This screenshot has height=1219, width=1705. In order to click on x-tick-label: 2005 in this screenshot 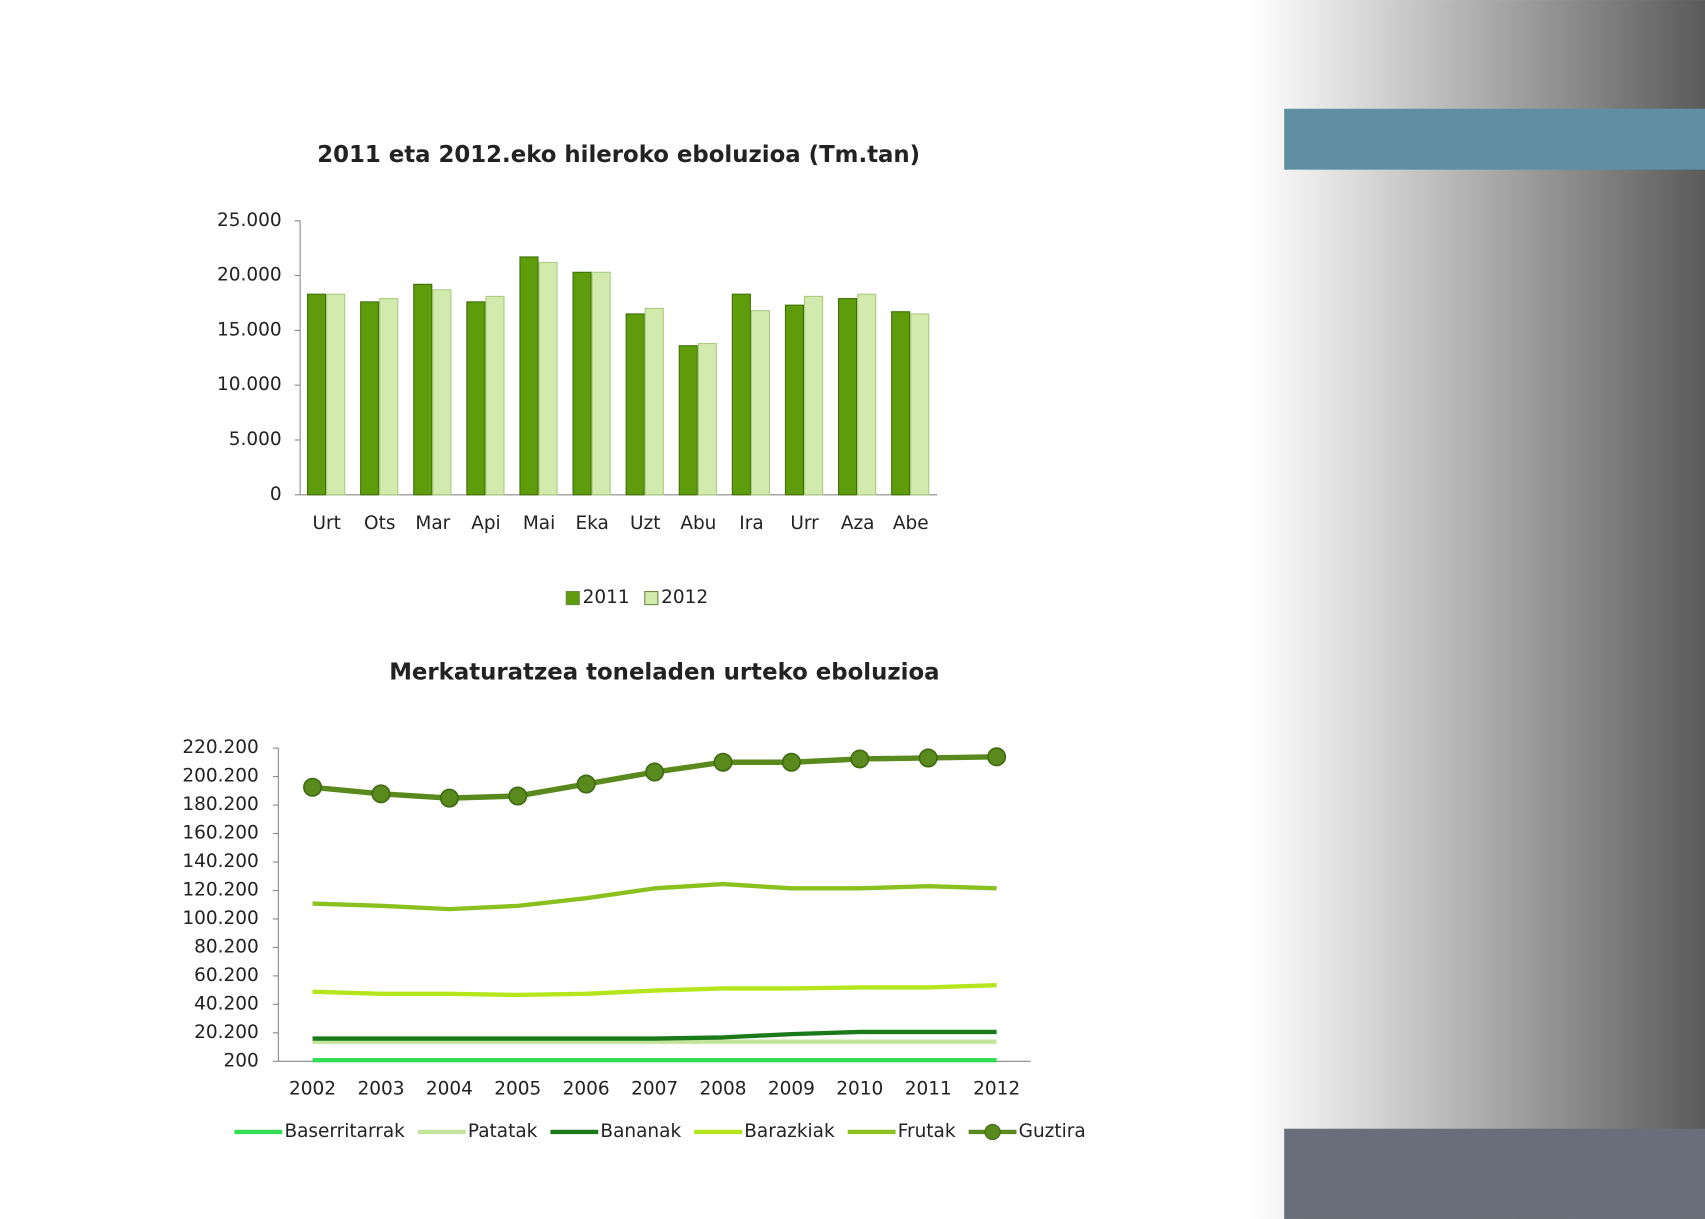, I will do `click(517, 1089)`.